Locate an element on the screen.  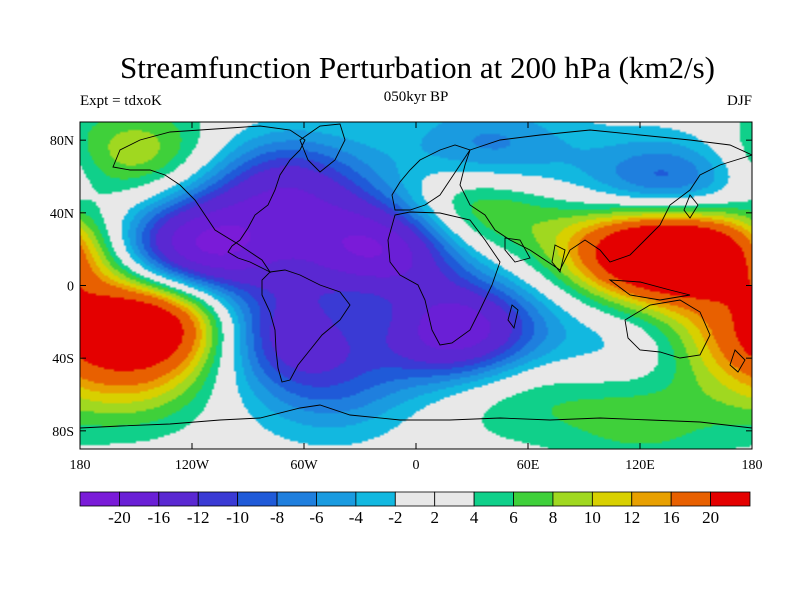
y-tick-label: 80S is located at coordinates (63, 432).